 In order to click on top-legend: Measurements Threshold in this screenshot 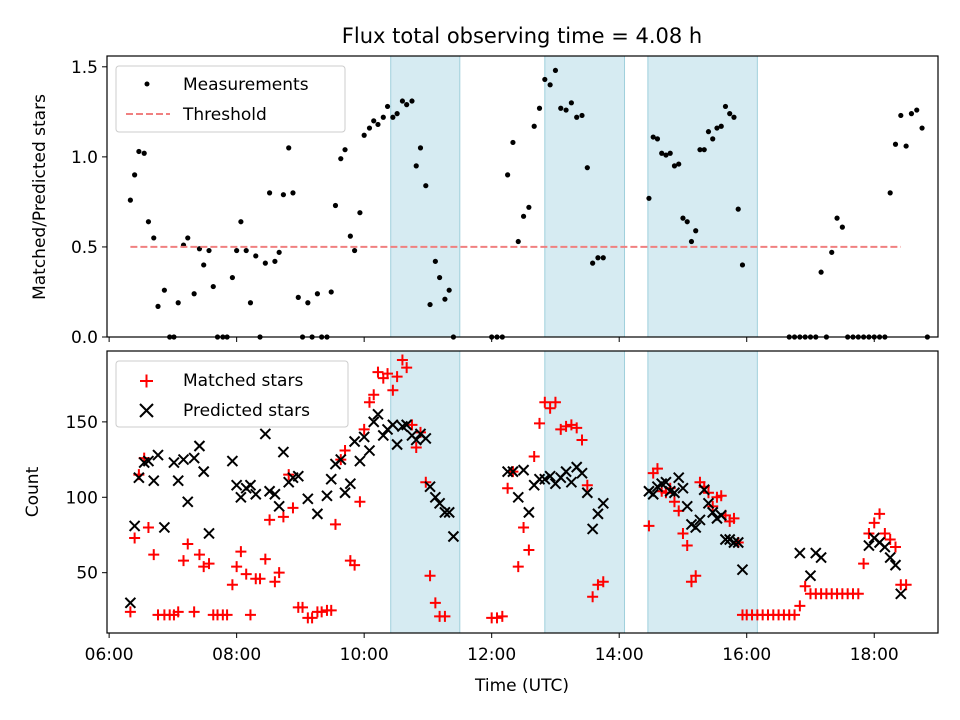, I will do `click(230, 99)`.